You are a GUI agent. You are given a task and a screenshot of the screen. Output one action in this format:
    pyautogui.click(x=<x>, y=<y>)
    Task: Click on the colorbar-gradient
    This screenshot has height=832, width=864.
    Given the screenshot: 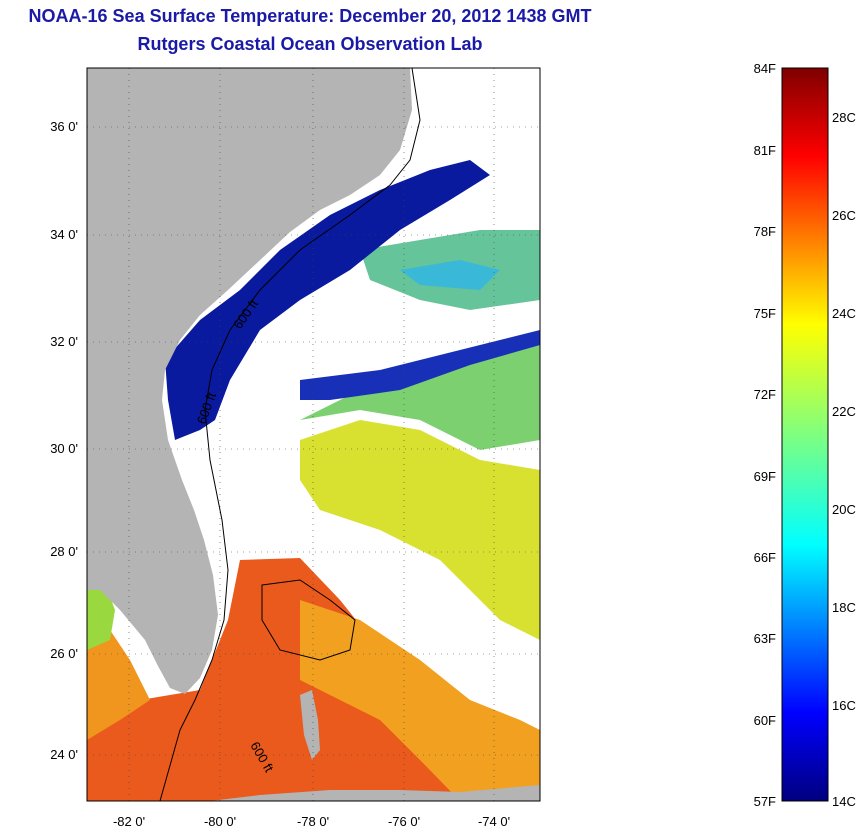 What is the action you would take?
    pyautogui.click(x=805, y=434)
    